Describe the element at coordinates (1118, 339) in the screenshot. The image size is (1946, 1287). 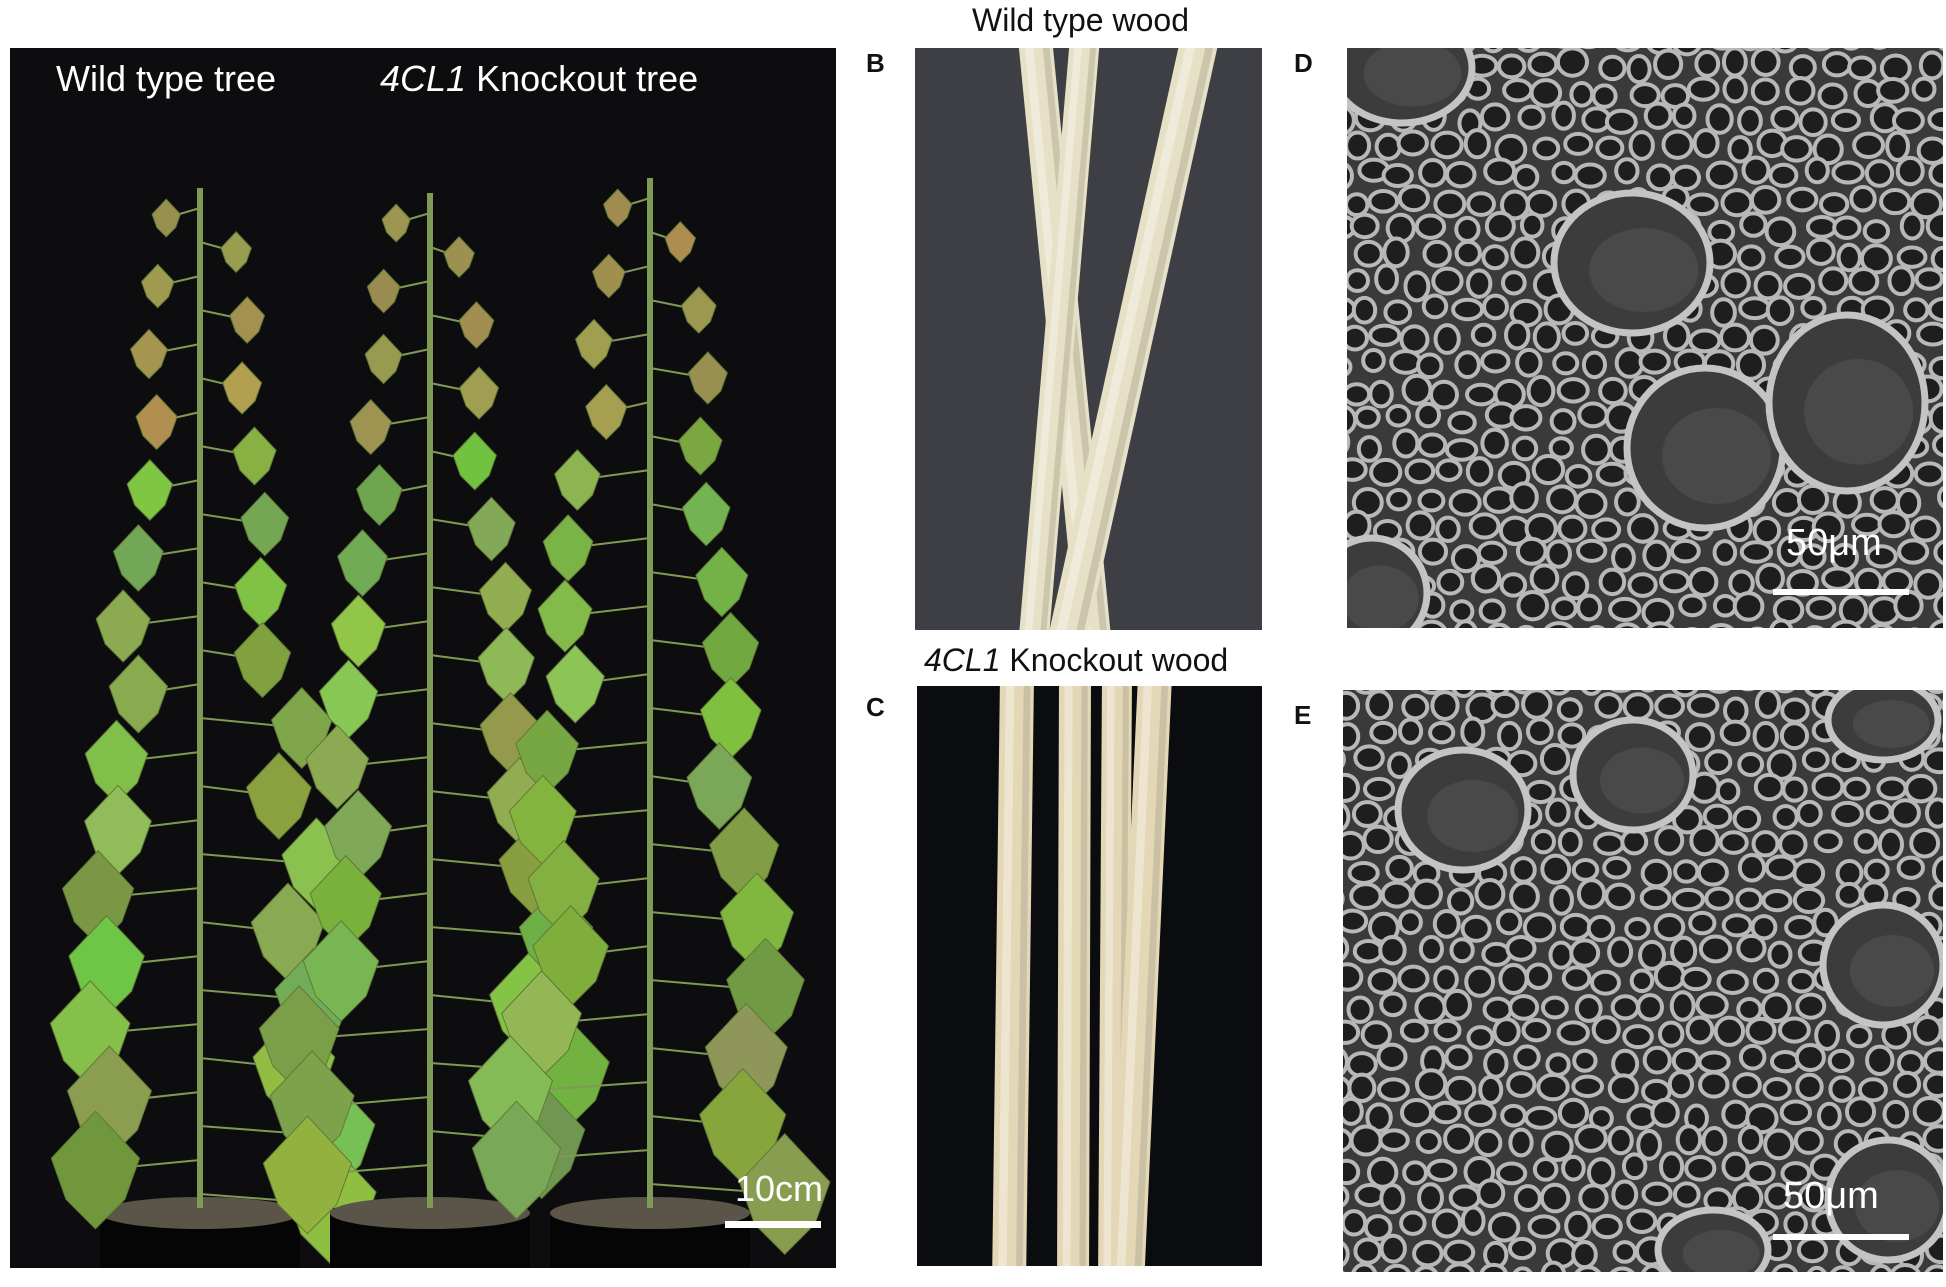
I see `wild-wood-sticks` at that location.